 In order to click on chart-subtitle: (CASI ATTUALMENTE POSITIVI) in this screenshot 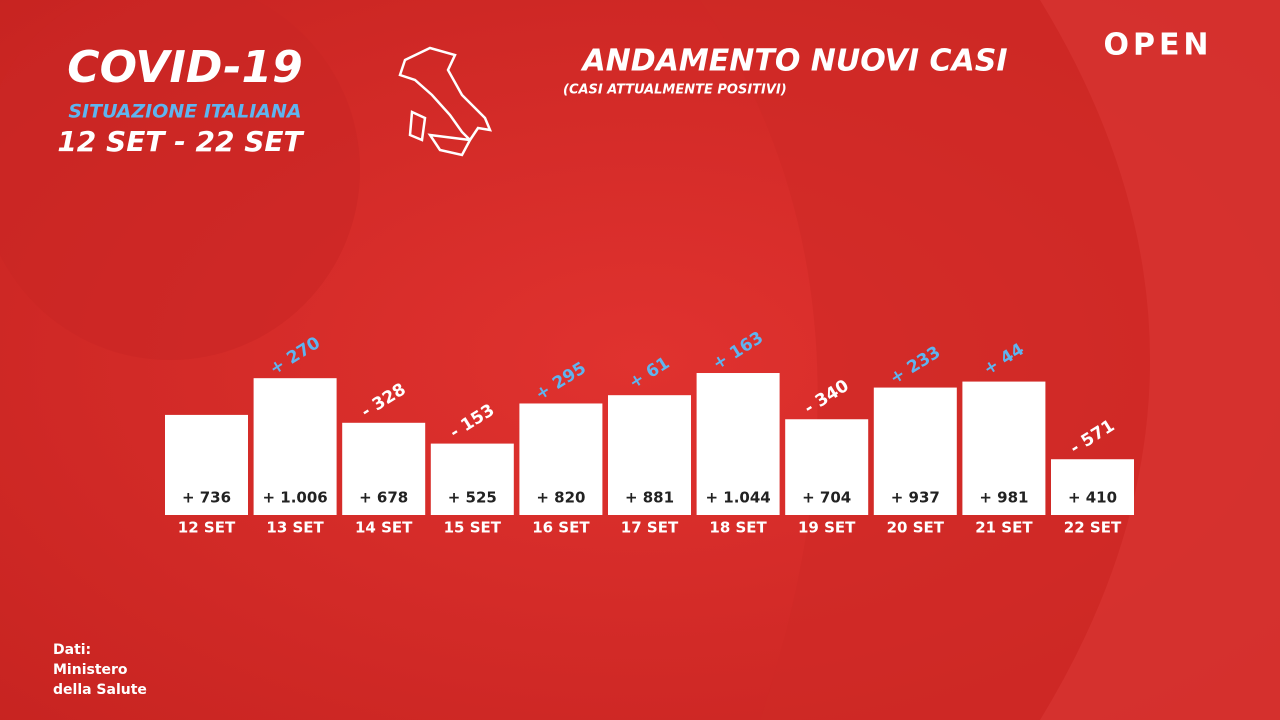, I will do `click(675, 90)`.